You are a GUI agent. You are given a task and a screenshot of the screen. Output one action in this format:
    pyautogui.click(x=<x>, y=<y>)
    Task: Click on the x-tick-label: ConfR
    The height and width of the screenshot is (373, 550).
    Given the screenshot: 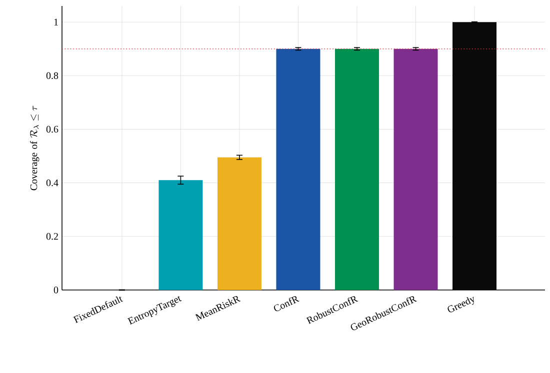 What is the action you would take?
    pyautogui.click(x=287, y=304)
    